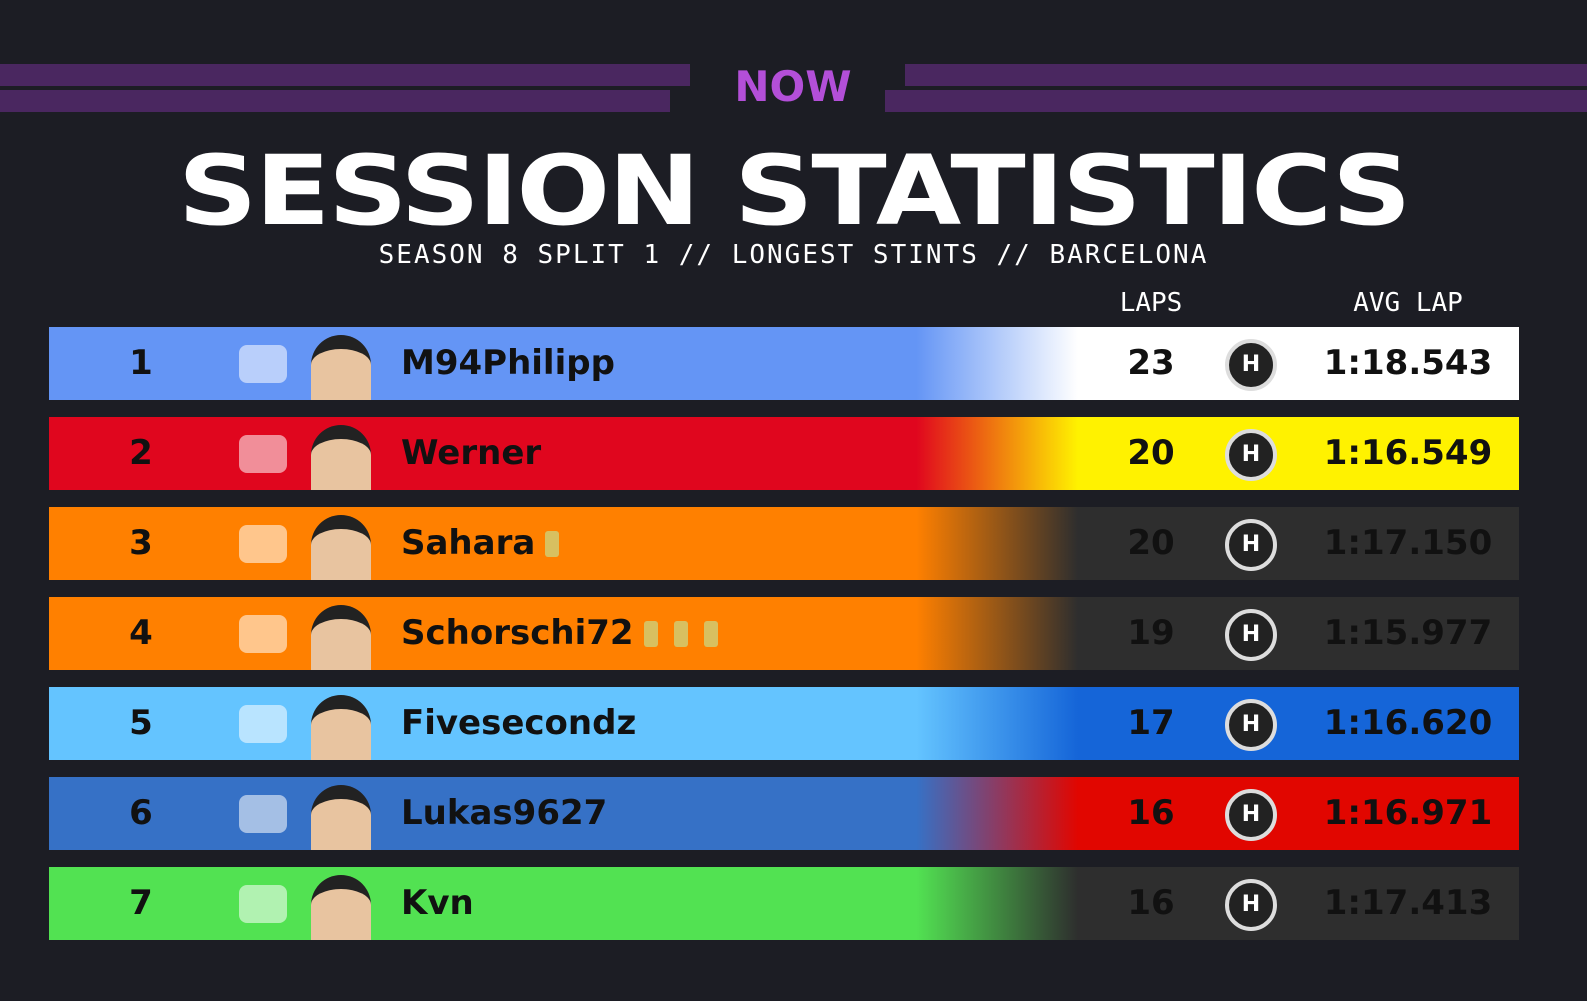 The height and width of the screenshot is (1001, 1587). What do you see at coordinates (1408, 813) in the screenshot?
I see `avg-lap: 1:16.971` at bounding box center [1408, 813].